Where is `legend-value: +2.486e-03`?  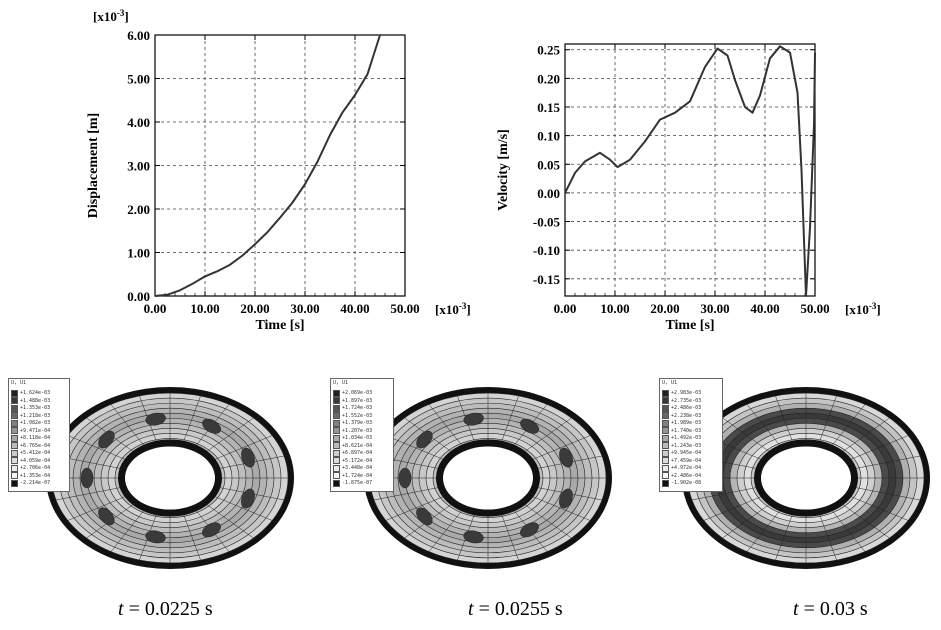
legend-value: +2.486e-03 is located at coordinates (686, 408).